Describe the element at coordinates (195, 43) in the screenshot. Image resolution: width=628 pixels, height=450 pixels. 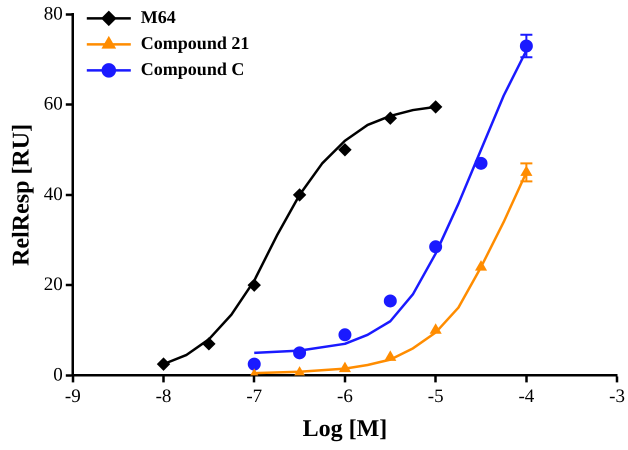
I see `legend-label: Compound 21` at that location.